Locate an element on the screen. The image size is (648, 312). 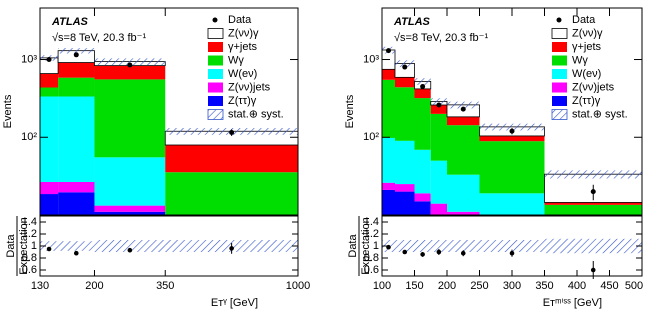
legend-label: Z(νν)jets is located at coordinates (593, 87).